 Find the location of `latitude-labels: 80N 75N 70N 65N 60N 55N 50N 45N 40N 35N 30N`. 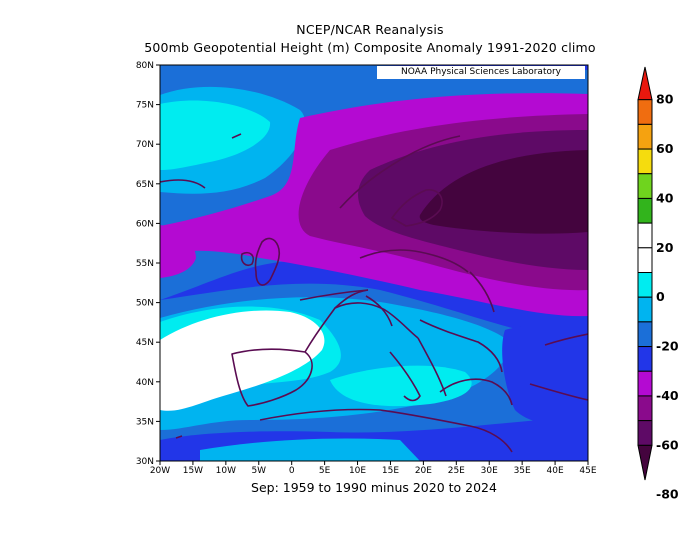

latitude-labels: 80N 75N 70N 65N 60N 55N 50N 45N 40N 35N 30N is located at coordinates (148, 264).